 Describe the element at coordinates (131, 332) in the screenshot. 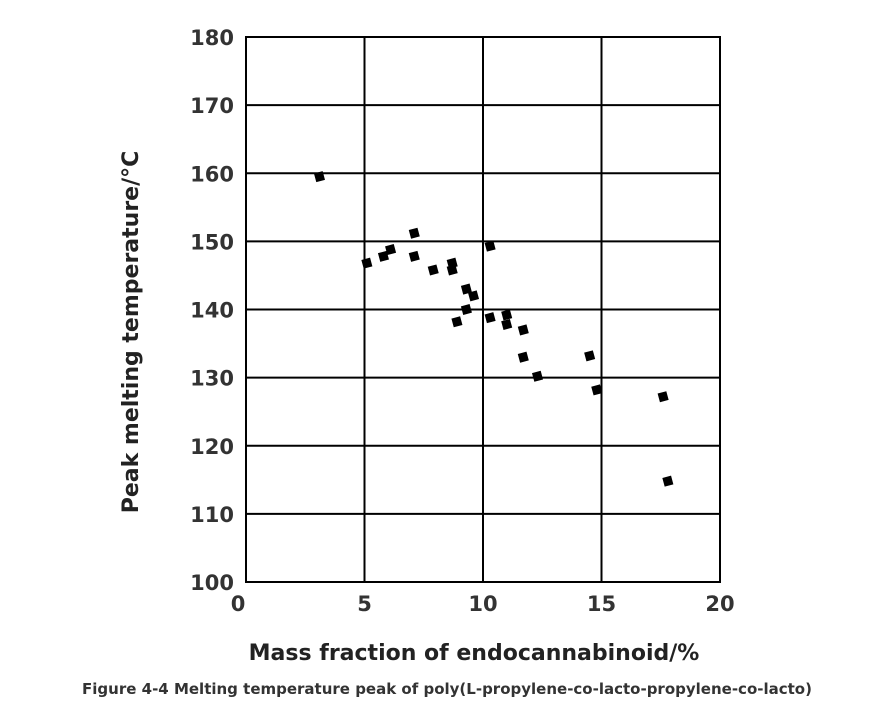

I see `y-axis-title: Peak melting temperature/°C` at that location.